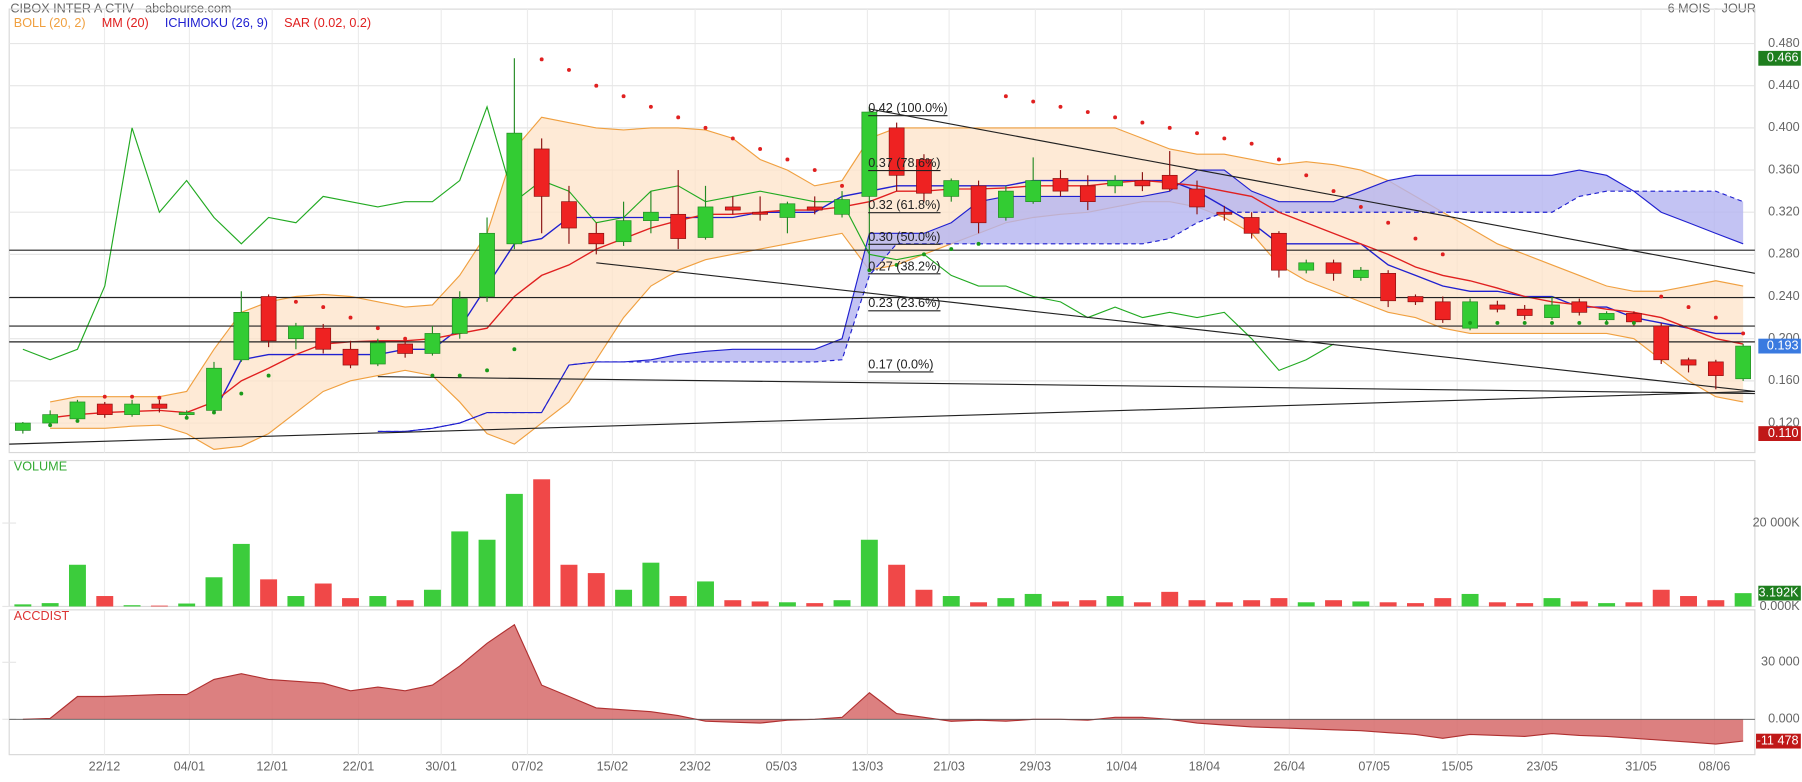 This screenshot has height=782, width=1802. Describe the element at coordinates (1779, 433) in the screenshot. I see `price-marker` at that location.